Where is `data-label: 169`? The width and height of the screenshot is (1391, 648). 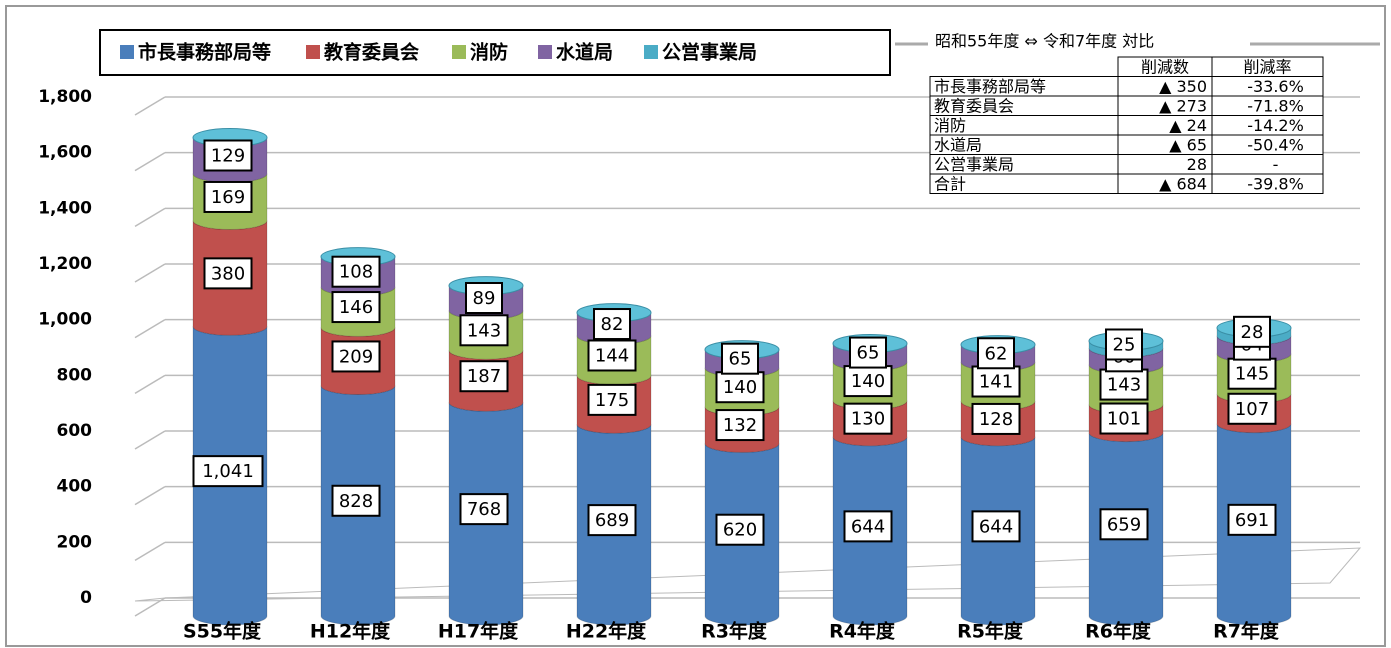
data-label: 169 is located at coordinates (228, 197).